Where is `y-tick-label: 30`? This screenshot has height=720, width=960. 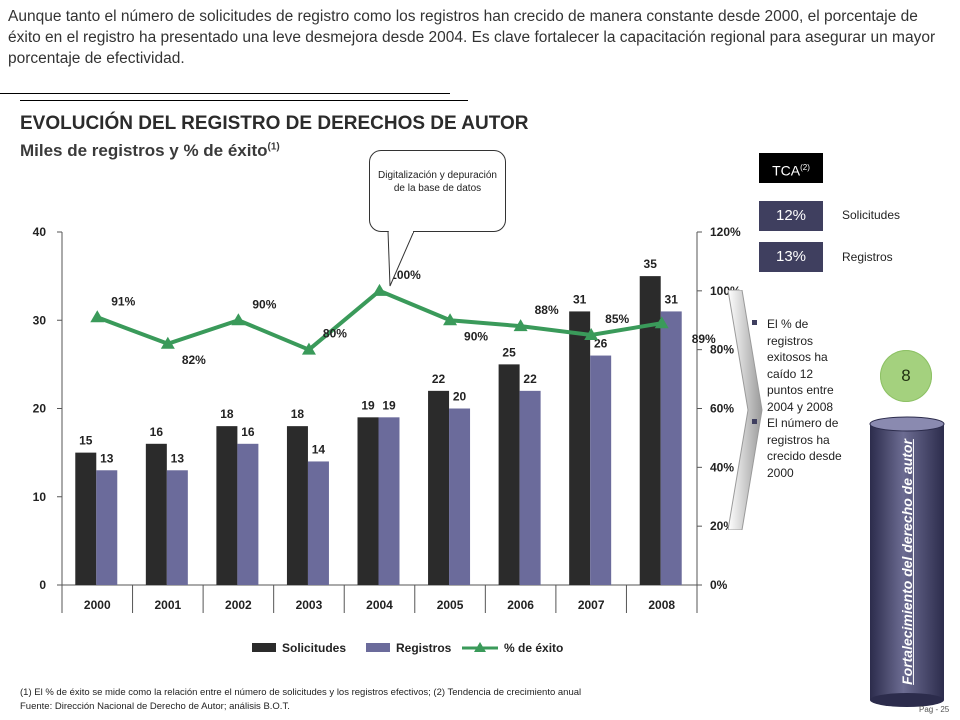 y-tick-label: 30 is located at coordinates (40, 320).